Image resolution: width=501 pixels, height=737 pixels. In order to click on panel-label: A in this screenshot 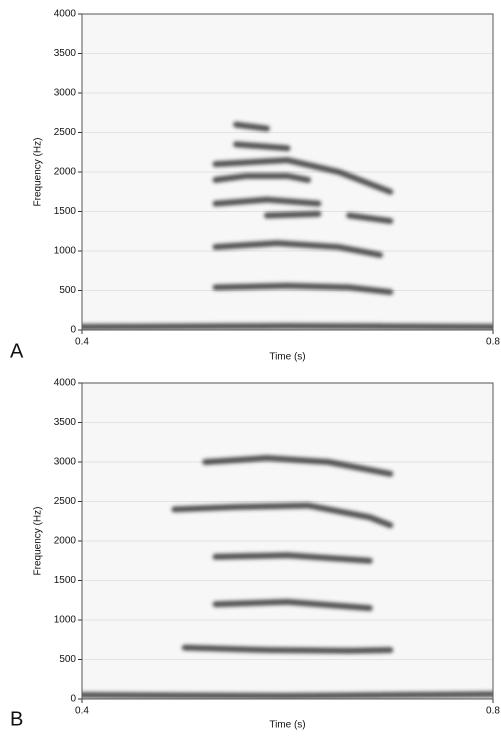, I will do `click(17, 351)`.